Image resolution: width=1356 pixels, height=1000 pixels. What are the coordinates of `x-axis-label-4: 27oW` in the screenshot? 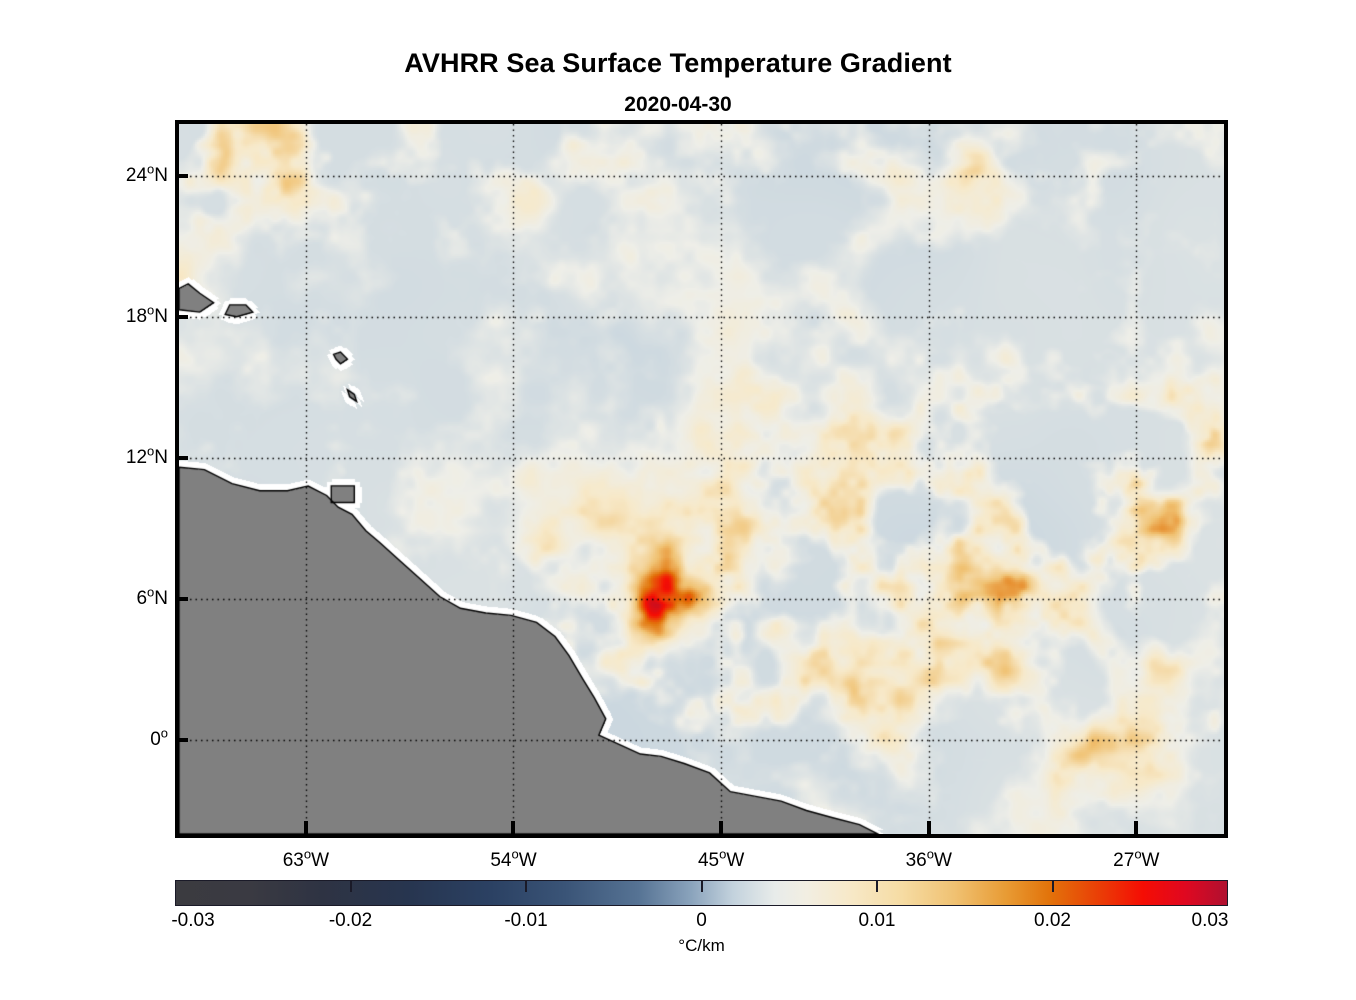 It's located at (1136, 858).